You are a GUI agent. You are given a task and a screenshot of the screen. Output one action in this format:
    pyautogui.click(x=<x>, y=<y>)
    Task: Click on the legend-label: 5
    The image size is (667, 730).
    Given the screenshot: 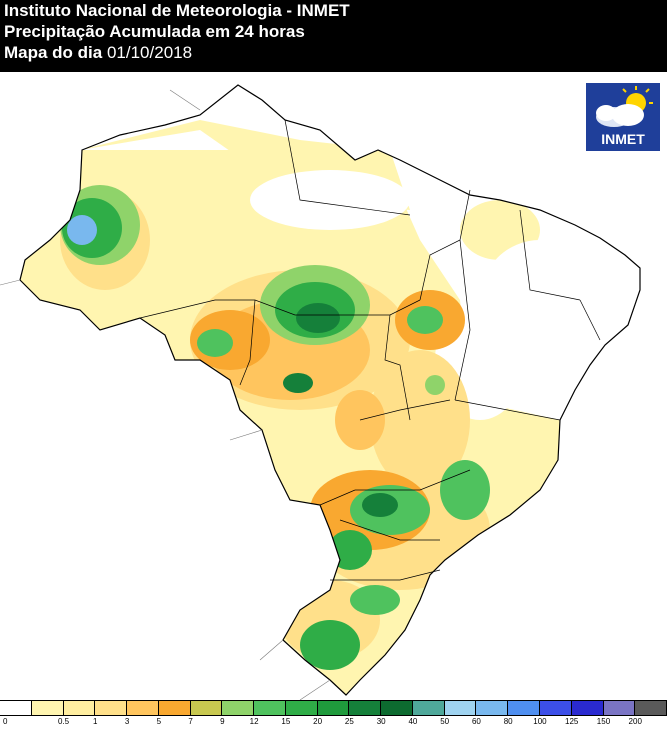 What is the action you would take?
    pyautogui.click(x=159, y=721)
    